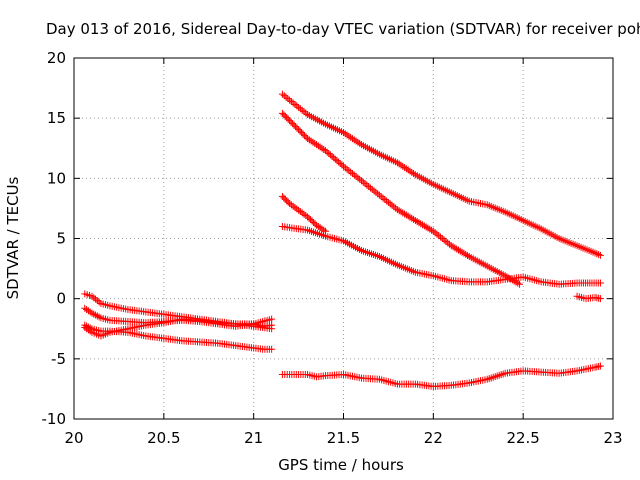 The height and width of the screenshot is (480, 640). I want to click on x-tick-label: 22.5, so click(522, 438).